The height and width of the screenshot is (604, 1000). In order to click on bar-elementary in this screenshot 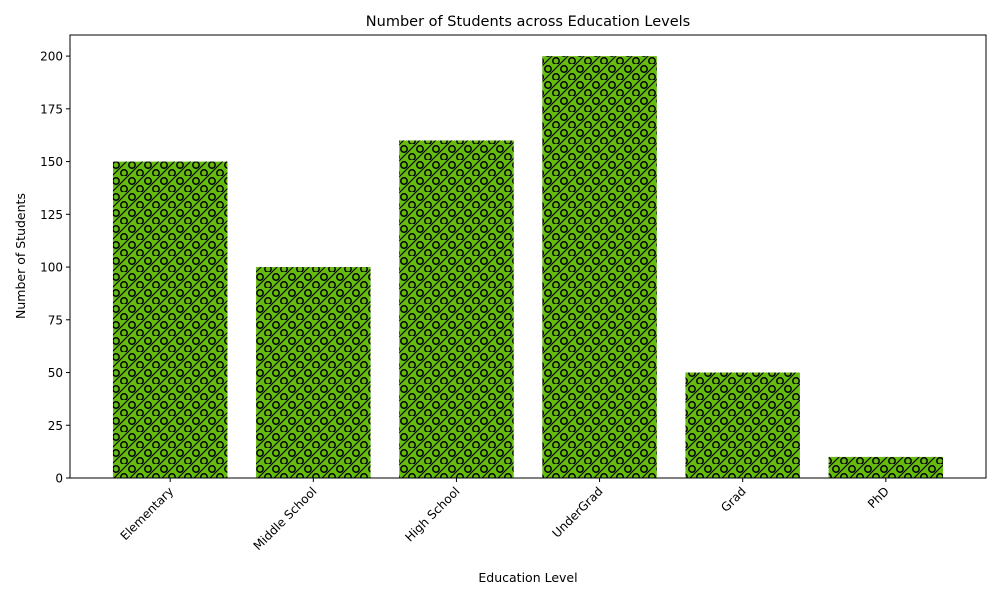, I will do `click(170, 320)`.